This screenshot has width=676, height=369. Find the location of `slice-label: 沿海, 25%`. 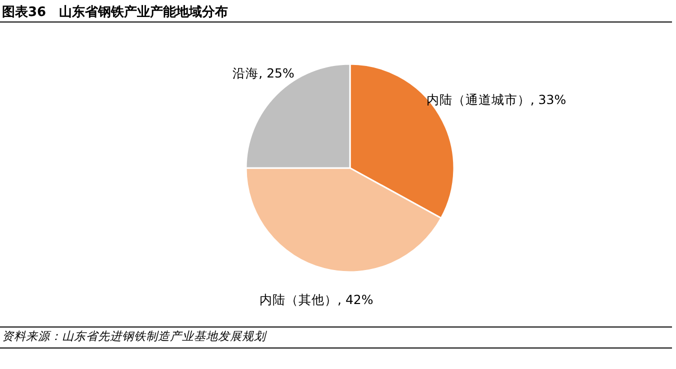

slice-label: 沿海, 25% is located at coordinates (263, 72).